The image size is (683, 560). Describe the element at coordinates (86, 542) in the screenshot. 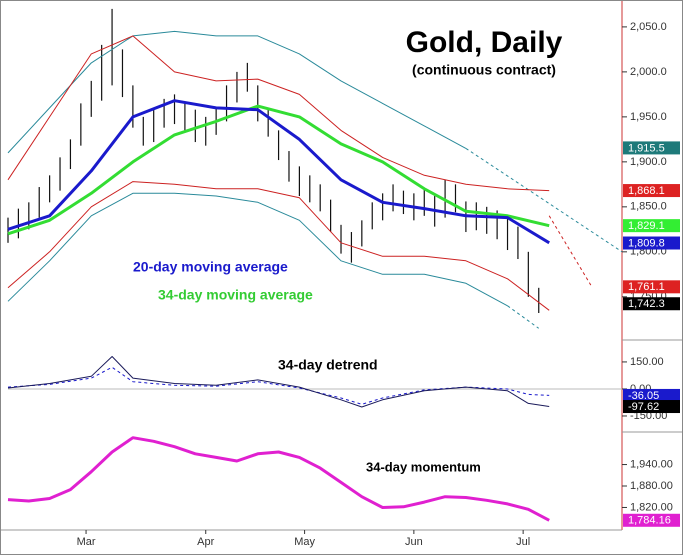

I see `x-tick-label: Mar` at that location.